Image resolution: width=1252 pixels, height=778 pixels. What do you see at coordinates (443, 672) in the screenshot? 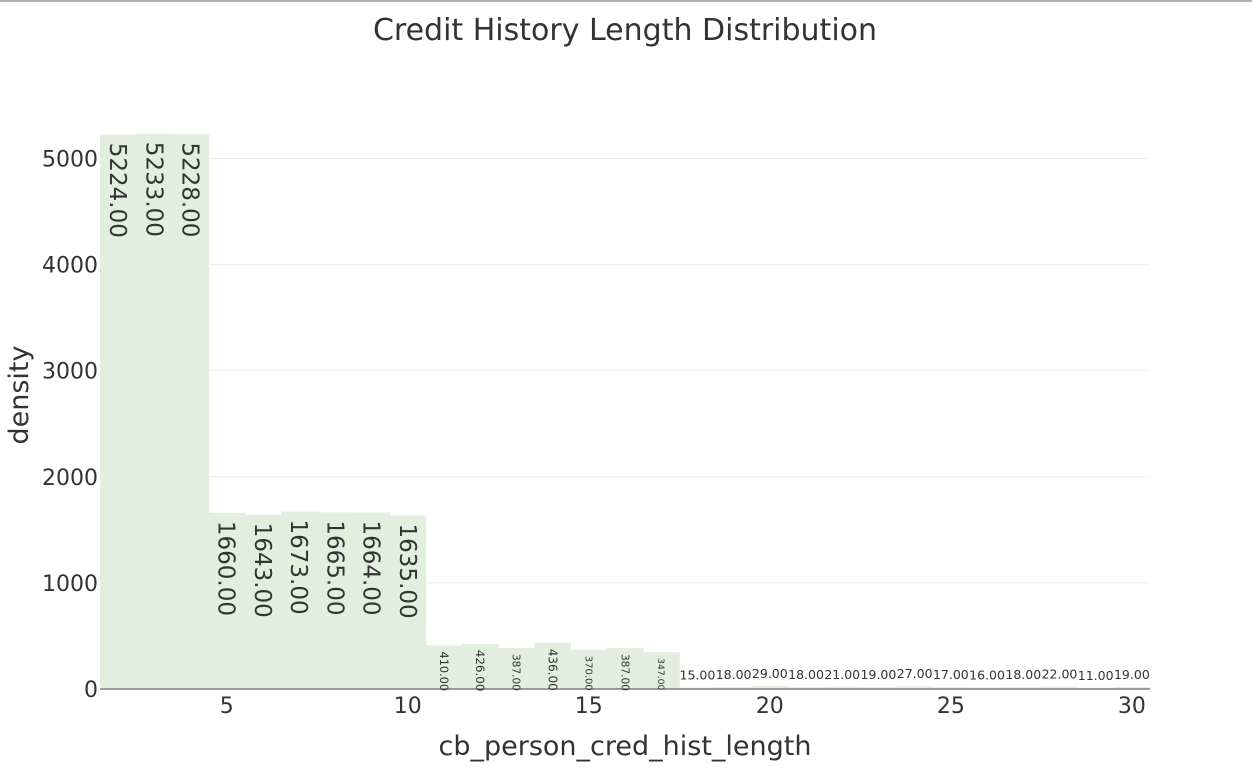
I see `bar-value-label: 410.00` at bounding box center [443, 672].